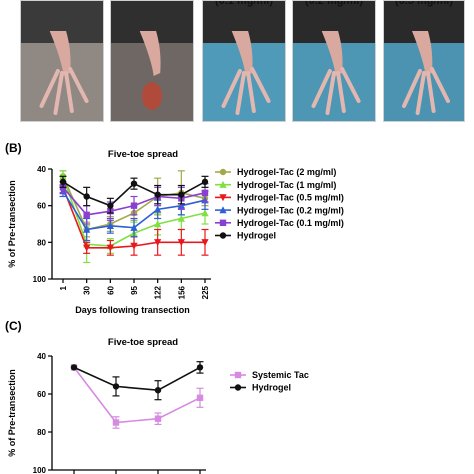 This screenshot has width=474, height=474. I want to click on photo-concentration-label: (0.5 mg/ml), so click(424, 3).